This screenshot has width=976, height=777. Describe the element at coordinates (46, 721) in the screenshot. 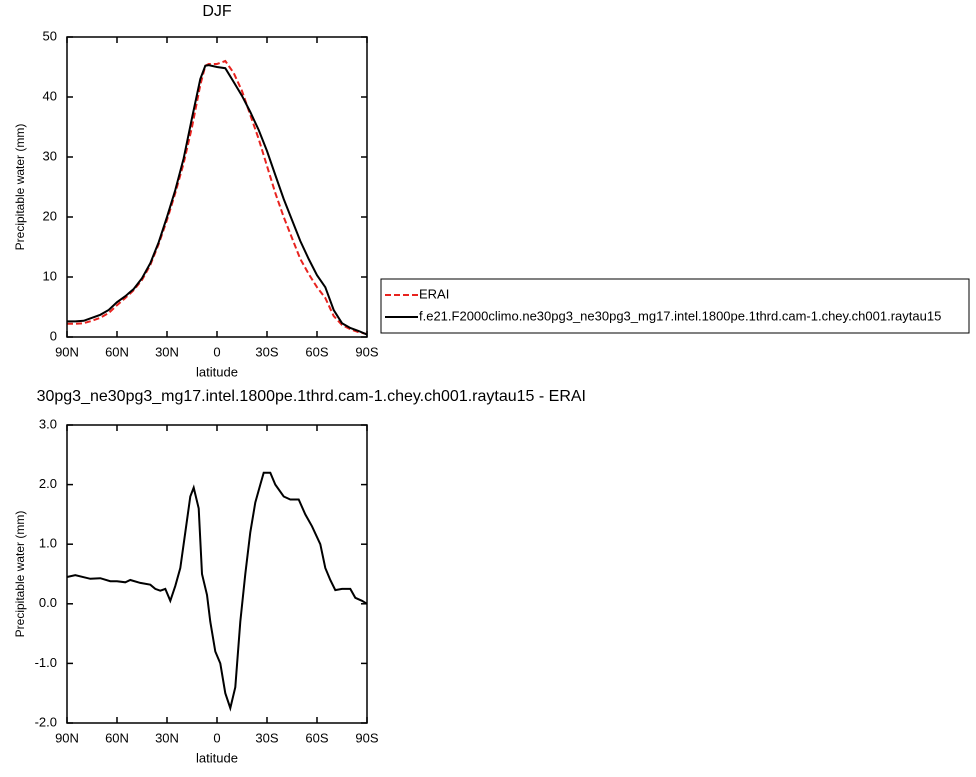

I see `y-tick-label: -2.0` at that location.